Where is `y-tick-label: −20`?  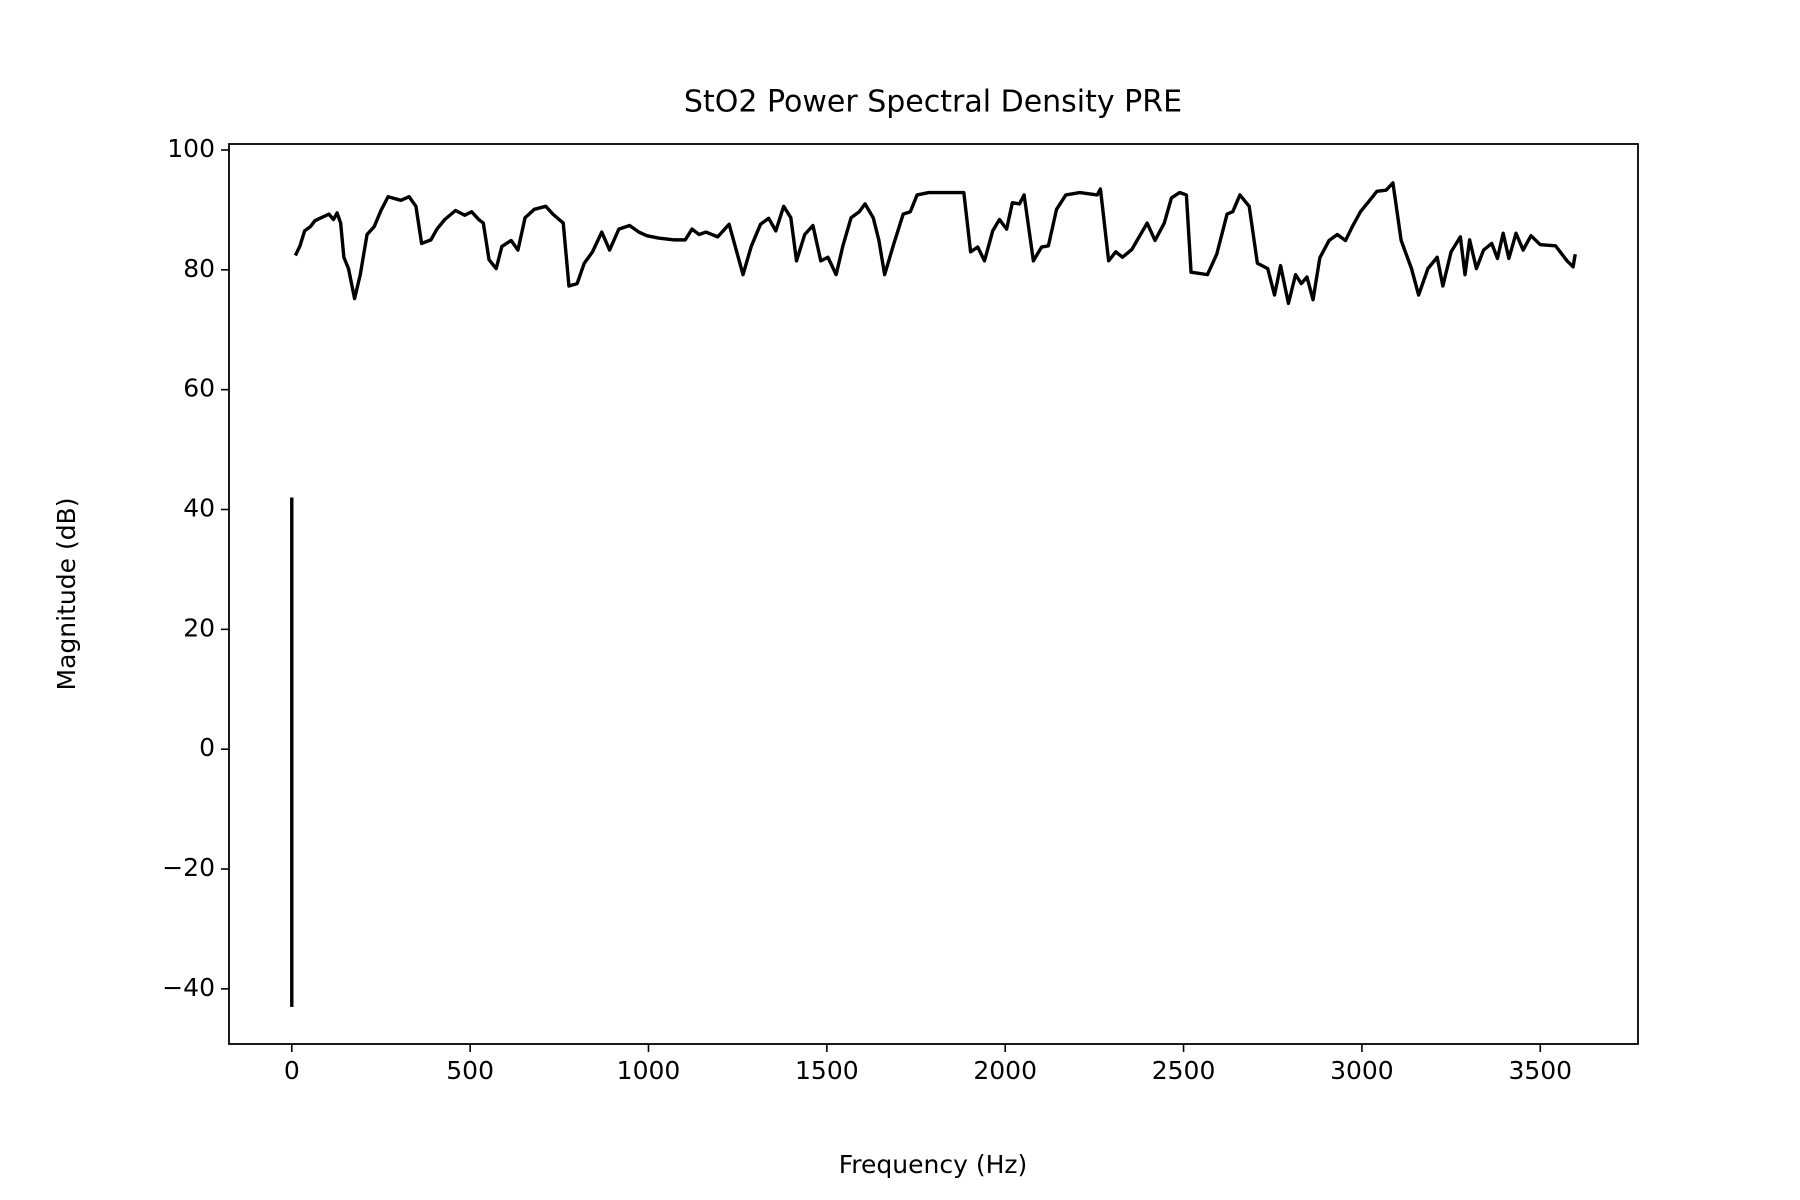
y-tick-label: −20 is located at coordinates (188, 867).